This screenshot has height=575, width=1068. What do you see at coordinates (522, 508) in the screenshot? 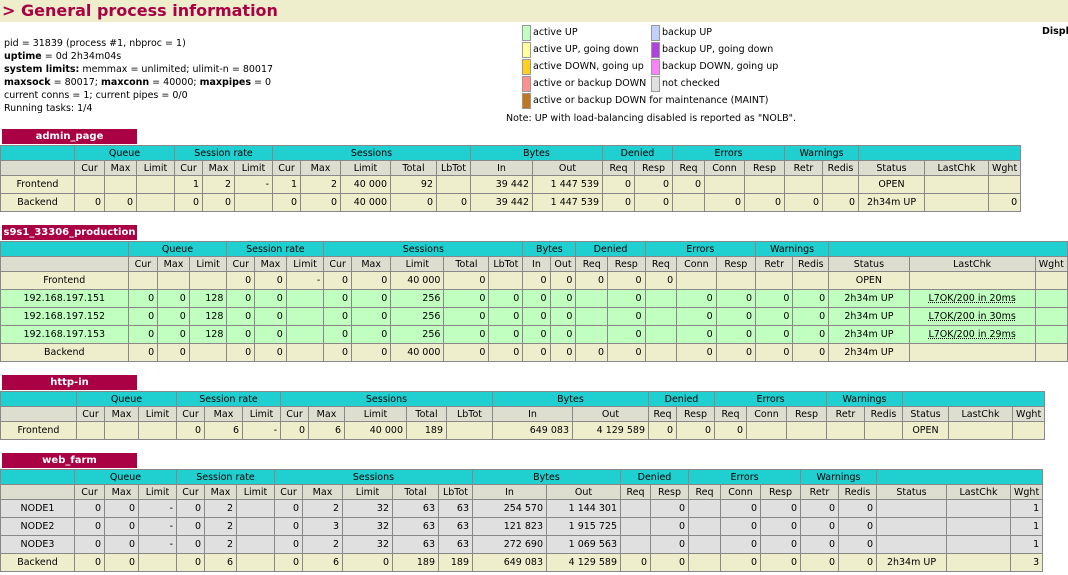
I see `table-row: NODE1 0 0-0 2 0 2 32 63 63 254 570 1 144 301 0 0 0 0 0 1` at bounding box center [522, 508].